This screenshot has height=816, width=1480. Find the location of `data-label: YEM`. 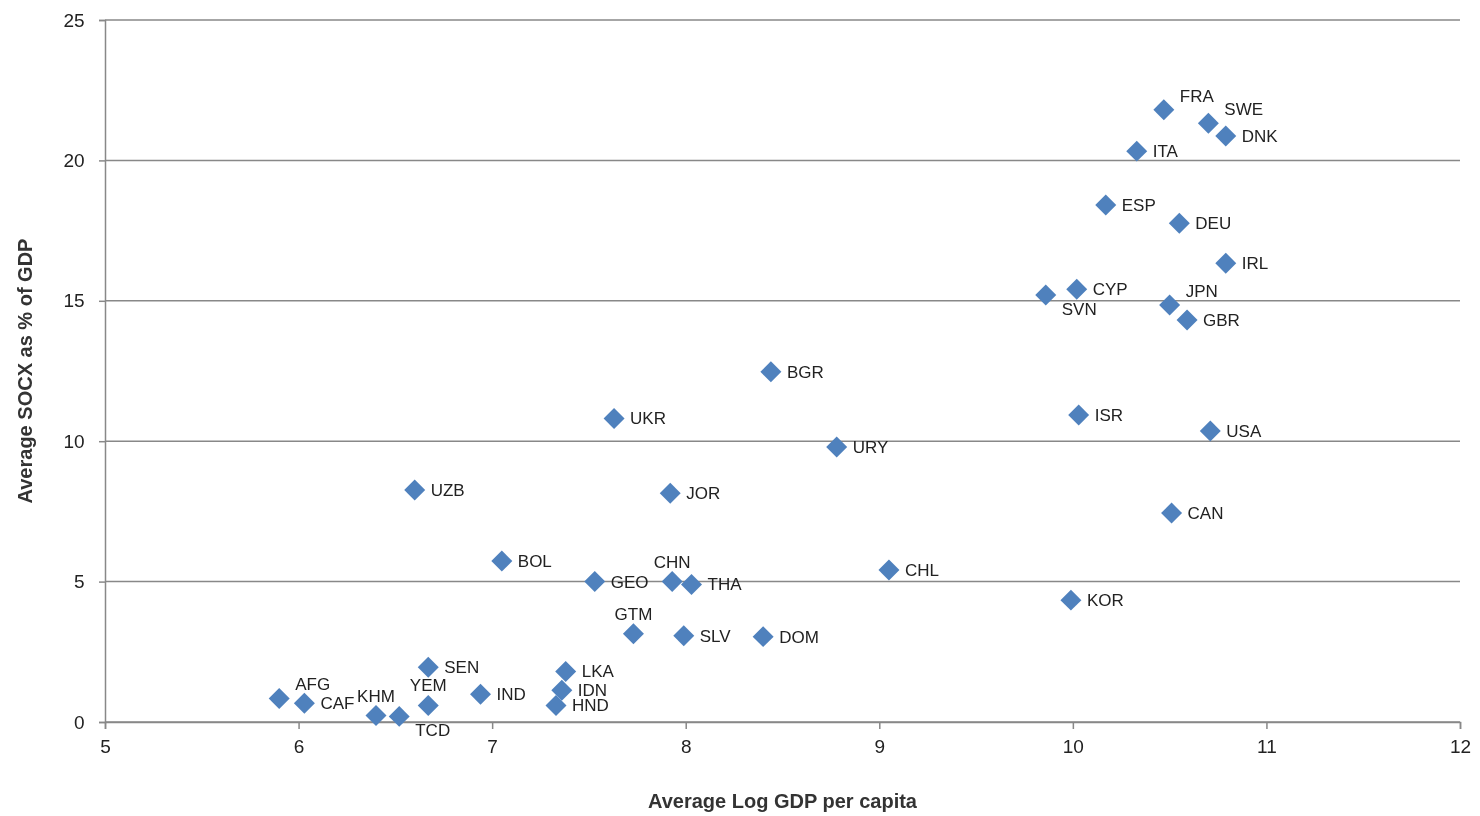

data-label: YEM is located at coordinates (428, 686).